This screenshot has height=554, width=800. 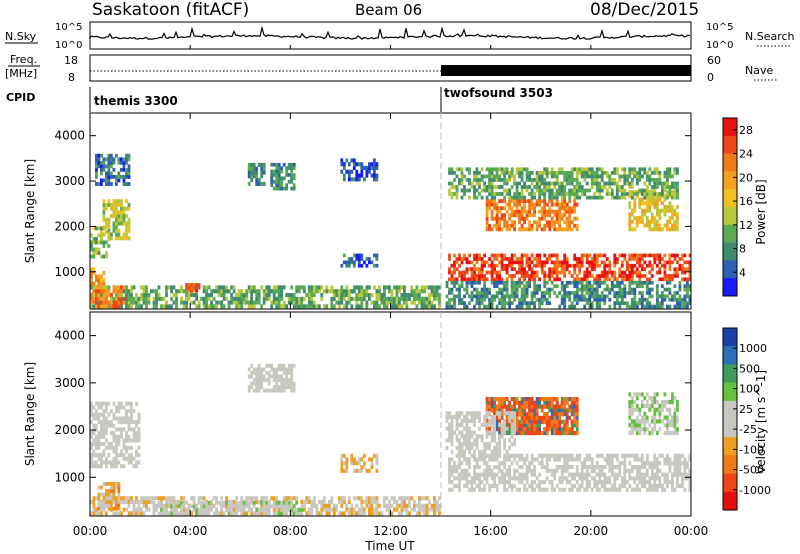 I want to click on power-y-axis-label: Slant Range [km], so click(x=30, y=211).